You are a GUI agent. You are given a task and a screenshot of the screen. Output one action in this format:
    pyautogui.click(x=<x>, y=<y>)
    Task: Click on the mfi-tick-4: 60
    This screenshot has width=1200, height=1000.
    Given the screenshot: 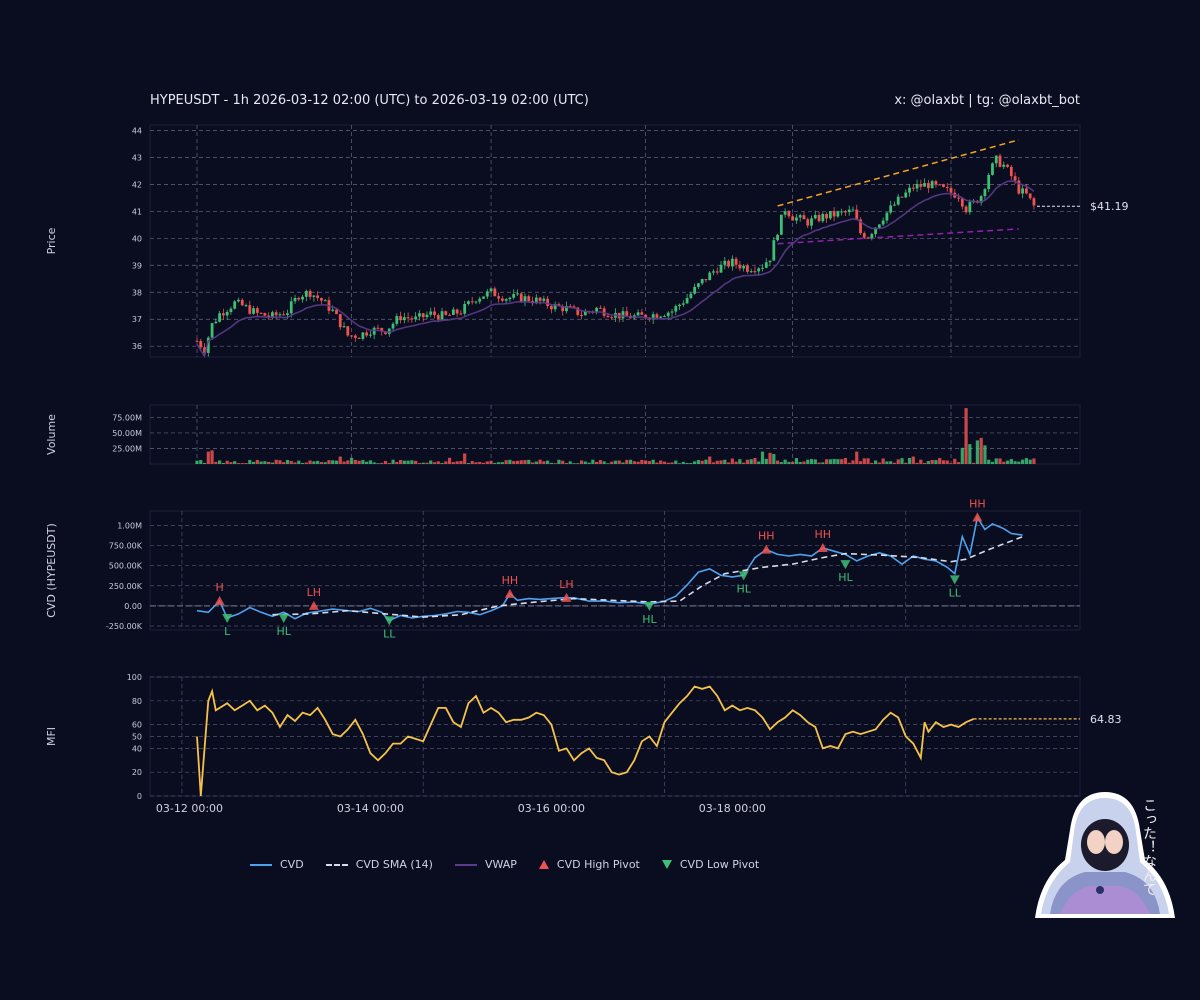 What is the action you would take?
    pyautogui.click(x=137, y=725)
    